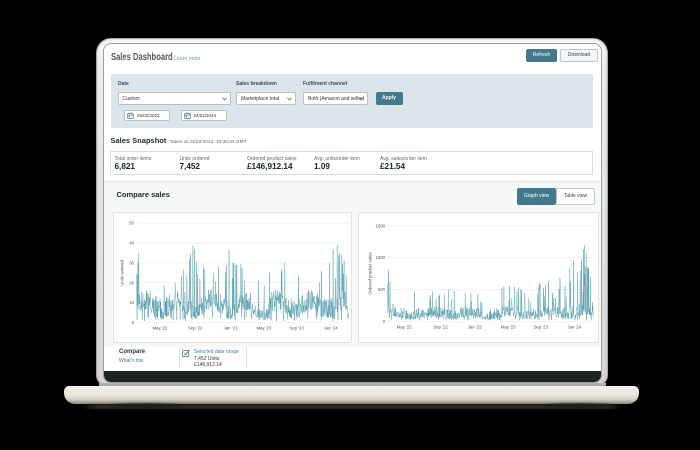 This screenshot has height=450, width=700. I want to click on svg-text: 20, so click(131, 282).